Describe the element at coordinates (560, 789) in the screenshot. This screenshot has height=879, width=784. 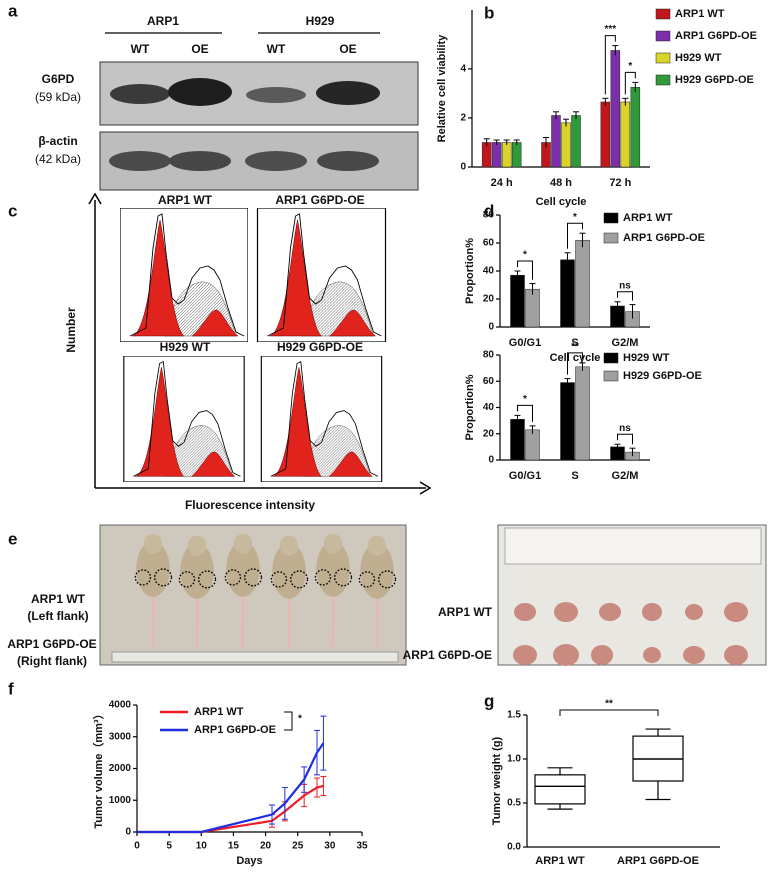
I see `box` at that location.